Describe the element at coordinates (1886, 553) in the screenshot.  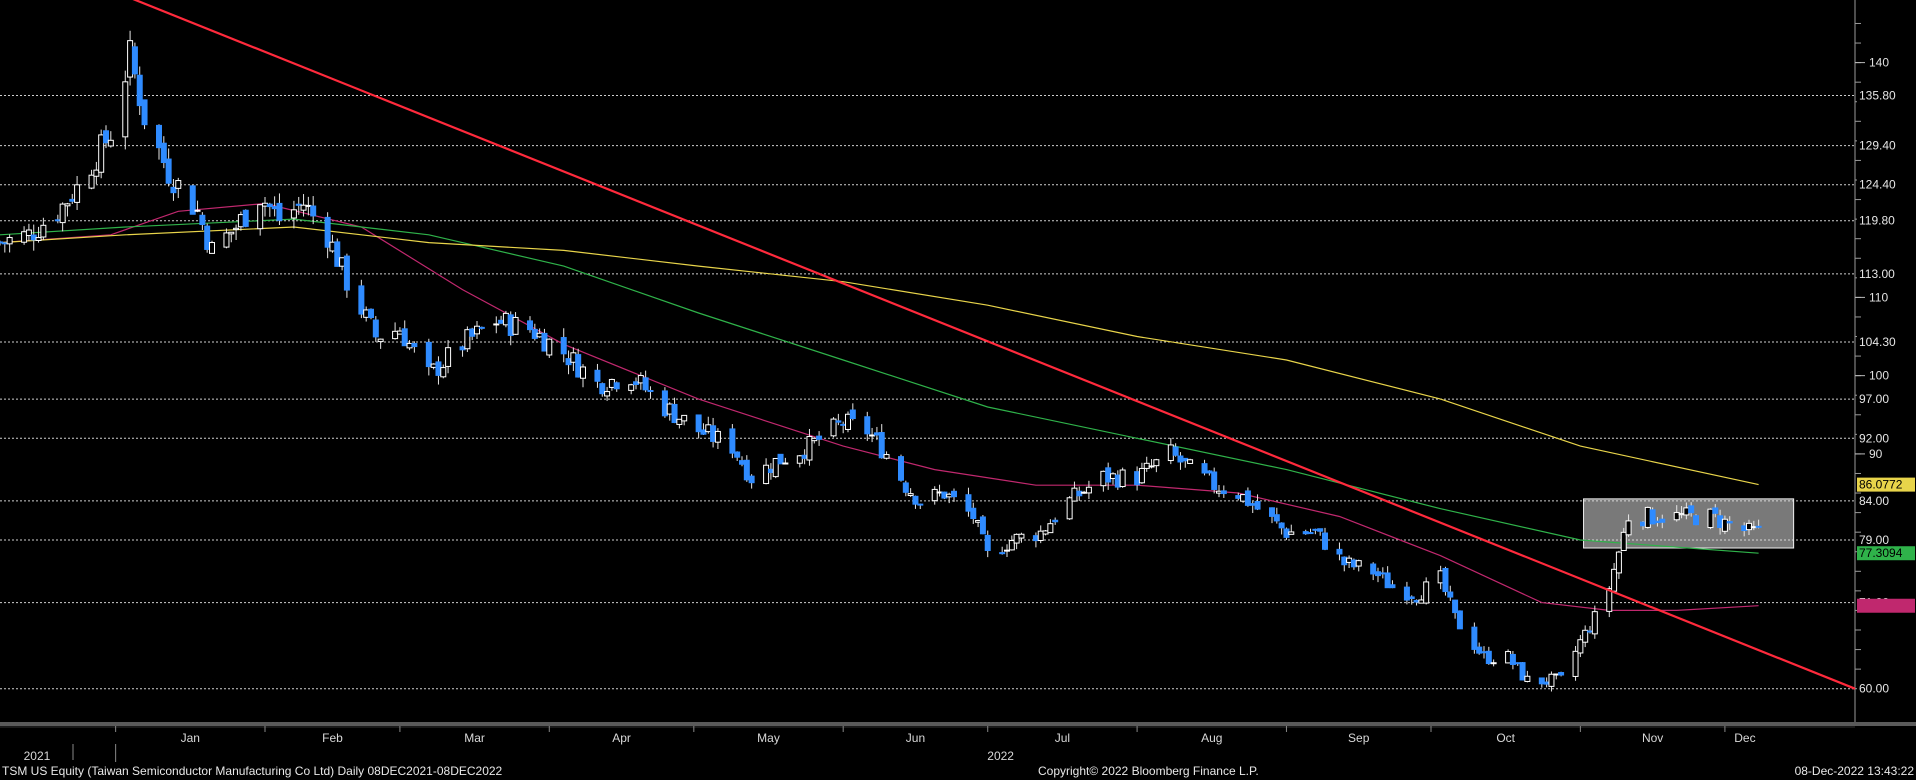
I see `last-value-tag` at that location.